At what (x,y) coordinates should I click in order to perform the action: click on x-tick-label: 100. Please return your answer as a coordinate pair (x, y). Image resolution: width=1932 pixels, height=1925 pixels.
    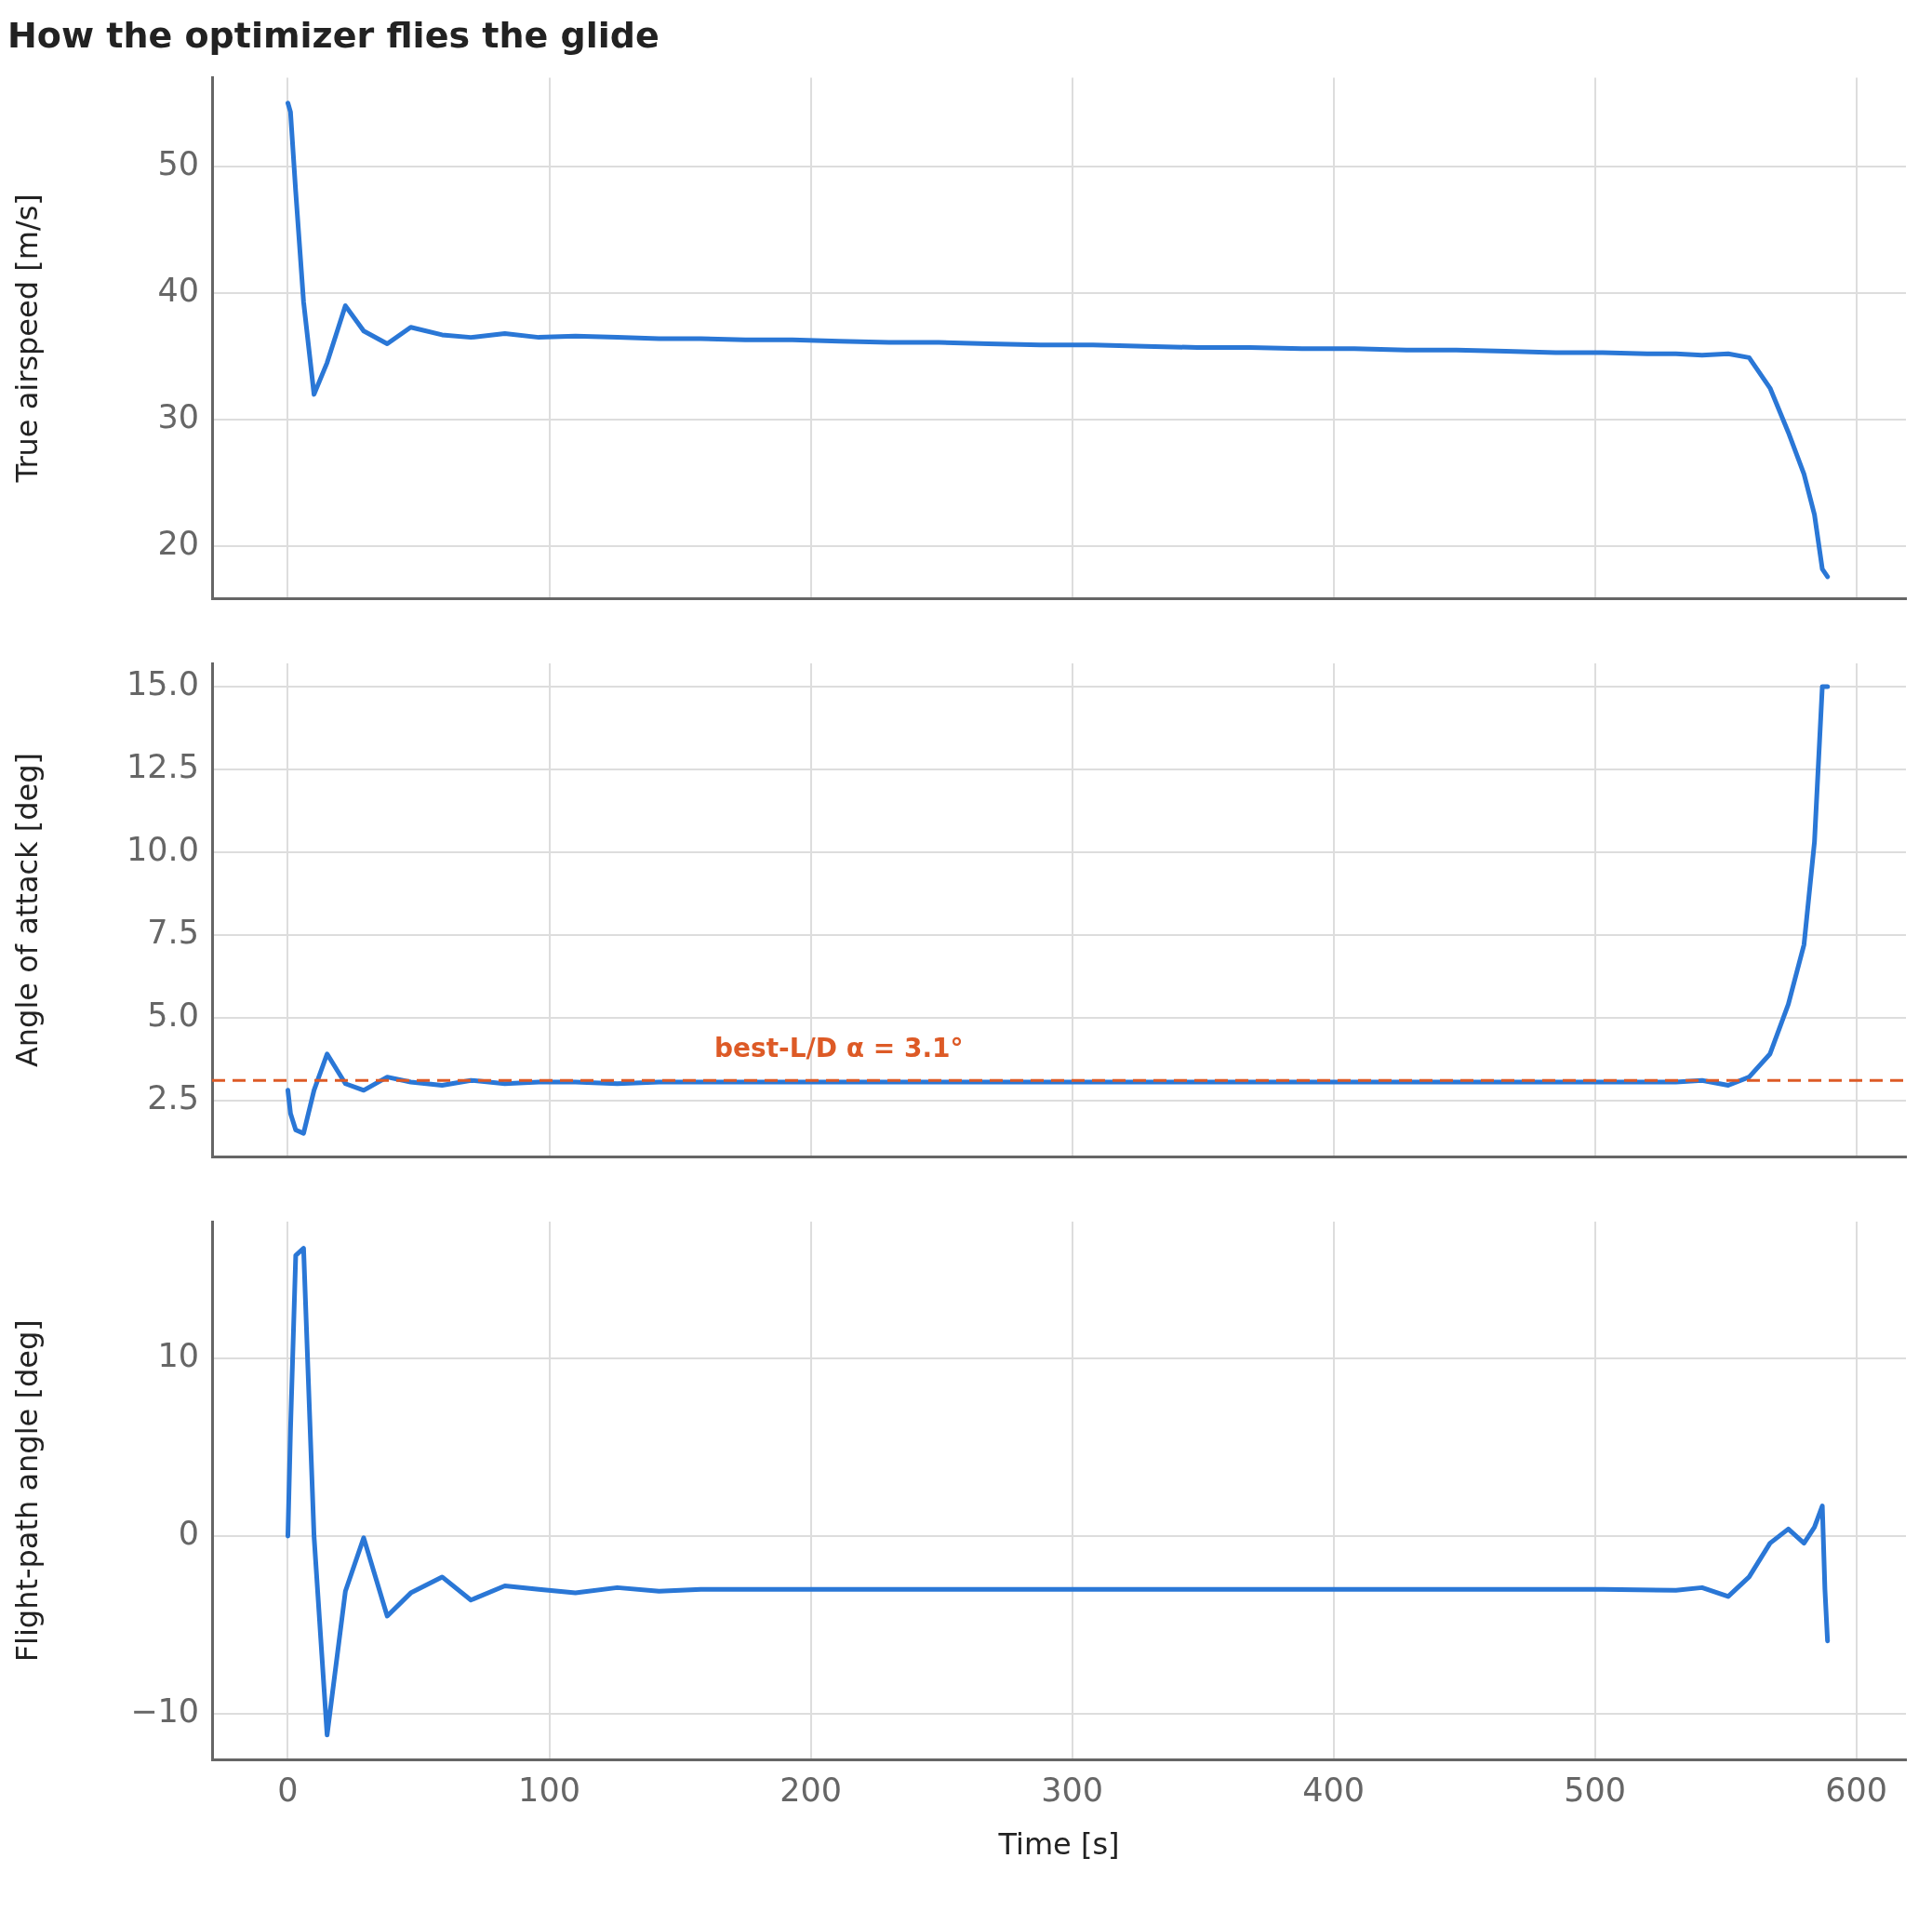
    Looking at the image, I should click on (549, 1790).